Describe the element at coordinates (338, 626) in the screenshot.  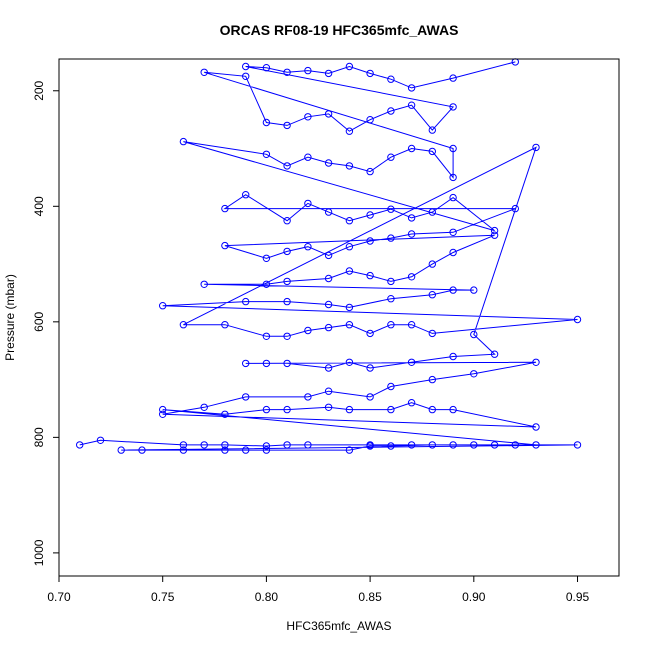
I see `x-axis-label: HFC365mfc_AWAS` at that location.